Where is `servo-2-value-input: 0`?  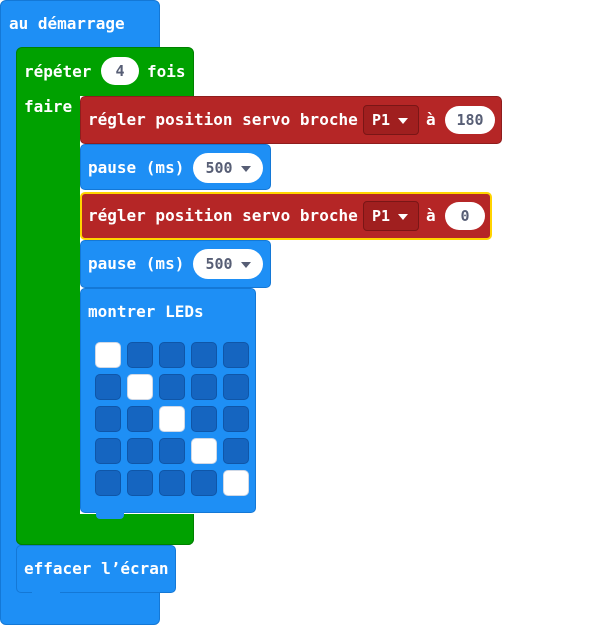
servo-2-value-input: 0 is located at coordinates (465, 216).